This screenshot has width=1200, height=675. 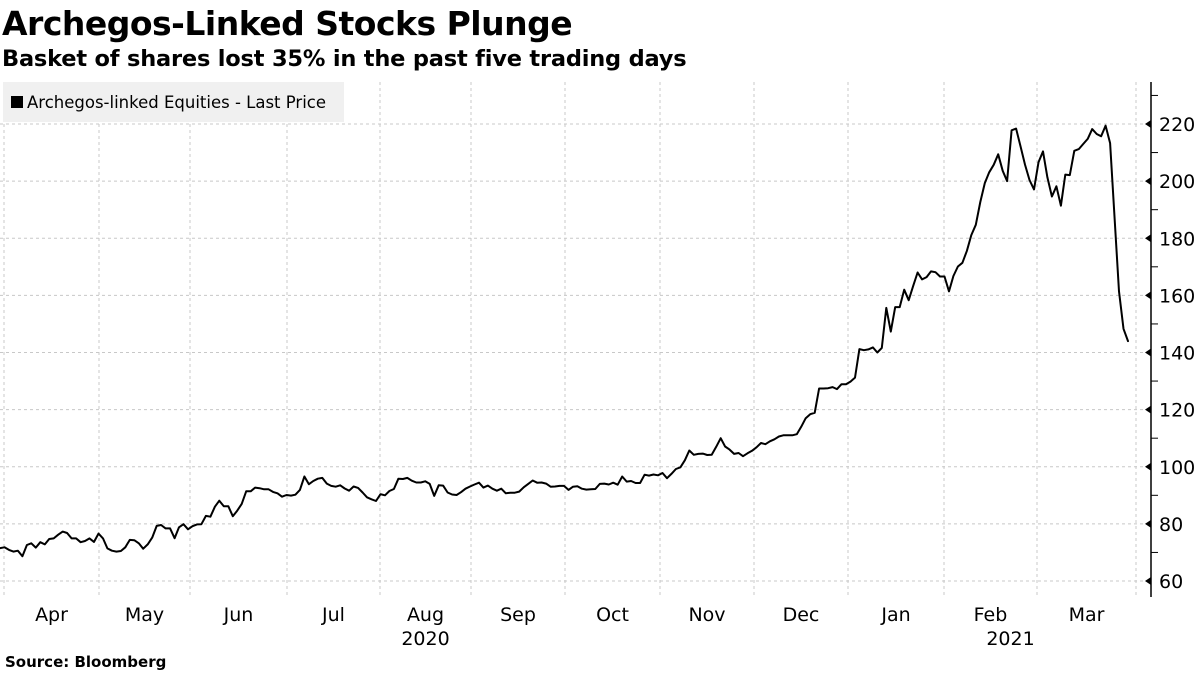 What do you see at coordinates (612, 615) in the screenshot?
I see `x-tick-label: Oct` at bounding box center [612, 615].